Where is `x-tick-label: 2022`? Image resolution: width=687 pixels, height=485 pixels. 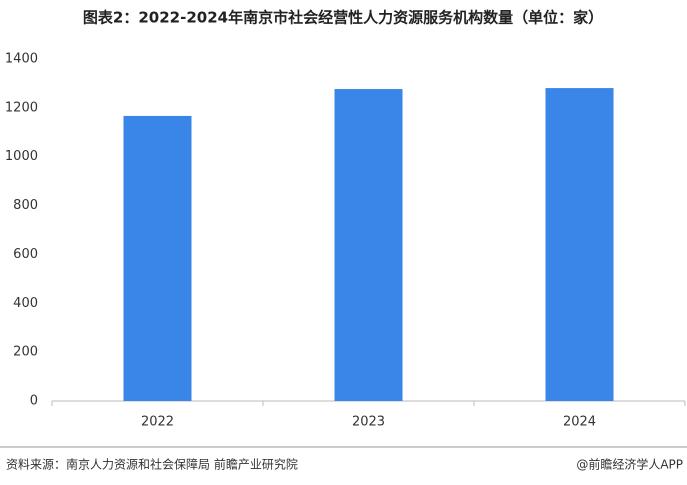 x-tick-label: 2022 is located at coordinates (157, 422).